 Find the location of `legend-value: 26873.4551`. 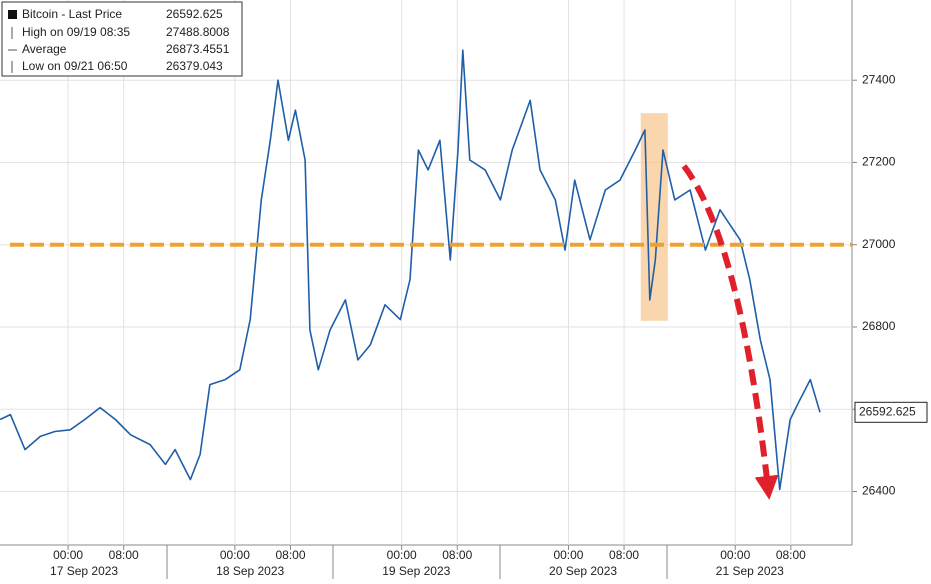

legend-value: 26873.4551 is located at coordinates (198, 49).